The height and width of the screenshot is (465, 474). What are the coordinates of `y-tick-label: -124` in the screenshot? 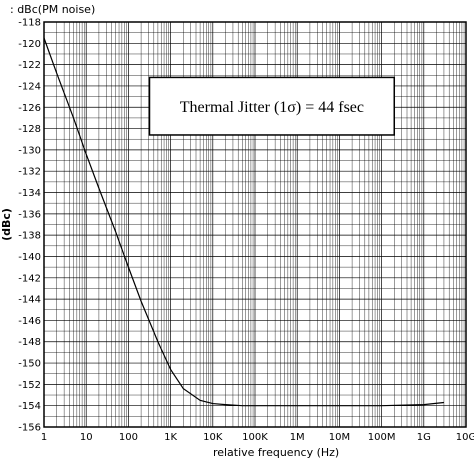 It's located at (29, 86).